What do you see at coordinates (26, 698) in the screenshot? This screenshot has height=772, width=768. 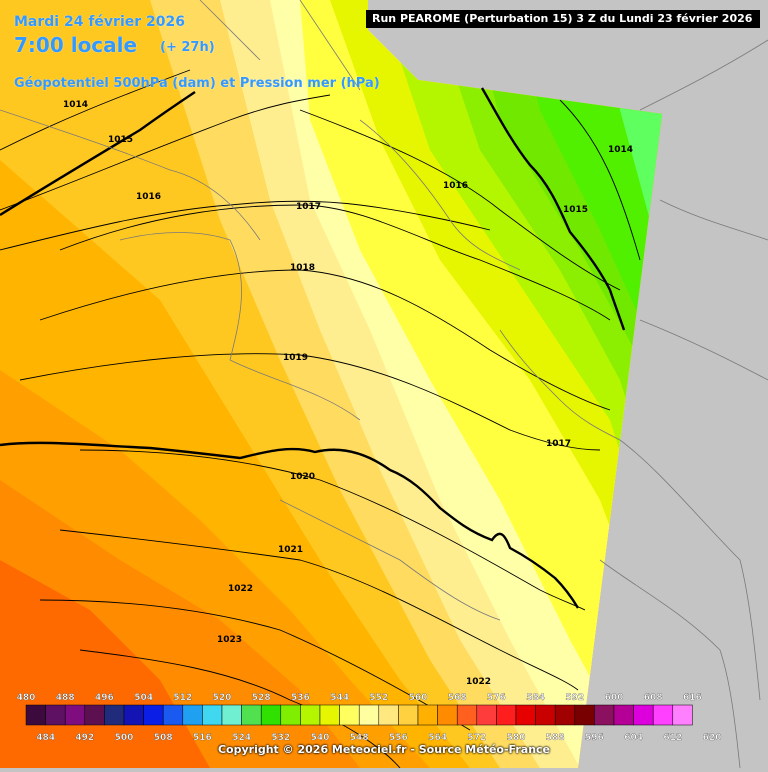 I see `legend-label-top: 480` at bounding box center [26, 698].